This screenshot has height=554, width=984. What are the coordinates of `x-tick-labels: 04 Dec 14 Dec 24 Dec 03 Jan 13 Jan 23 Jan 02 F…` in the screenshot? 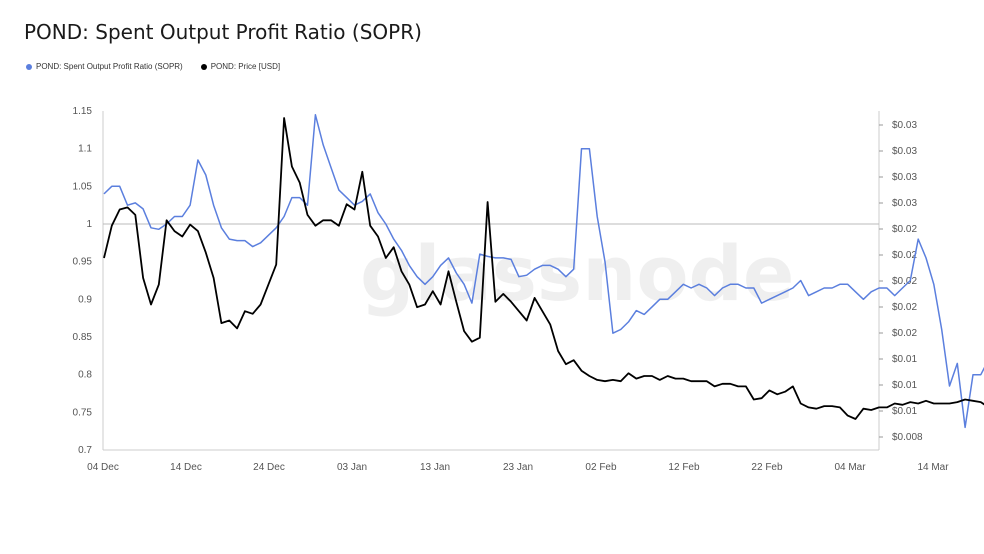 It's located at (518, 467).